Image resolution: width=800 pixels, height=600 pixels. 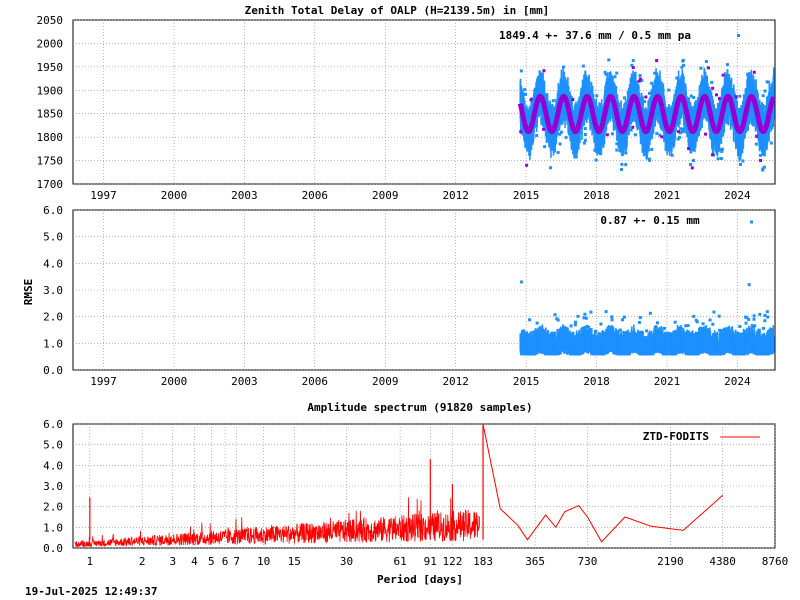 I want to click on spectrum-x-tick-label: 61, so click(x=399, y=561).